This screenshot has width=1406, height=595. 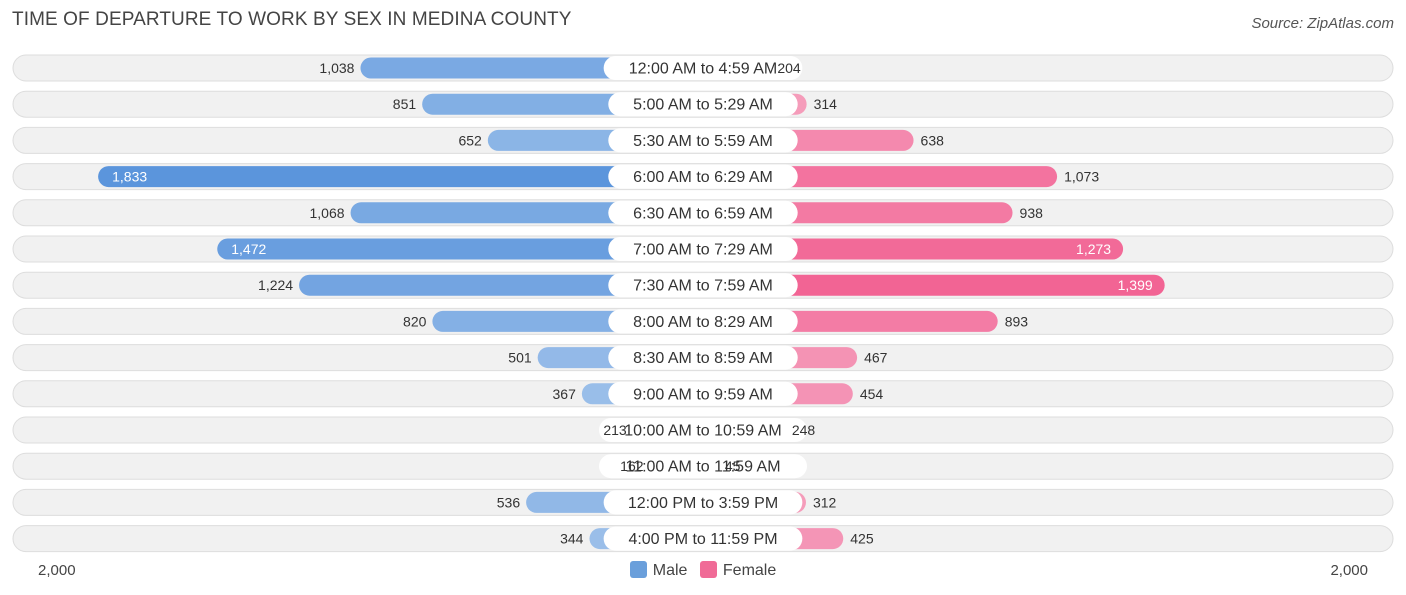 I want to click on category-label: 7:30 AM to 7:59 AM, so click(x=703, y=286).